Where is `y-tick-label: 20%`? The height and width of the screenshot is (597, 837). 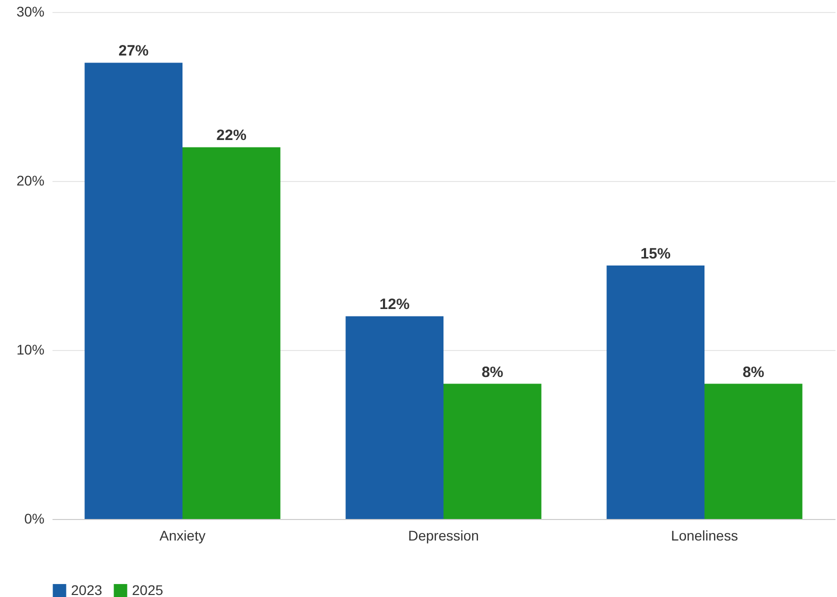
y-tick-label: 20% is located at coordinates (30, 180).